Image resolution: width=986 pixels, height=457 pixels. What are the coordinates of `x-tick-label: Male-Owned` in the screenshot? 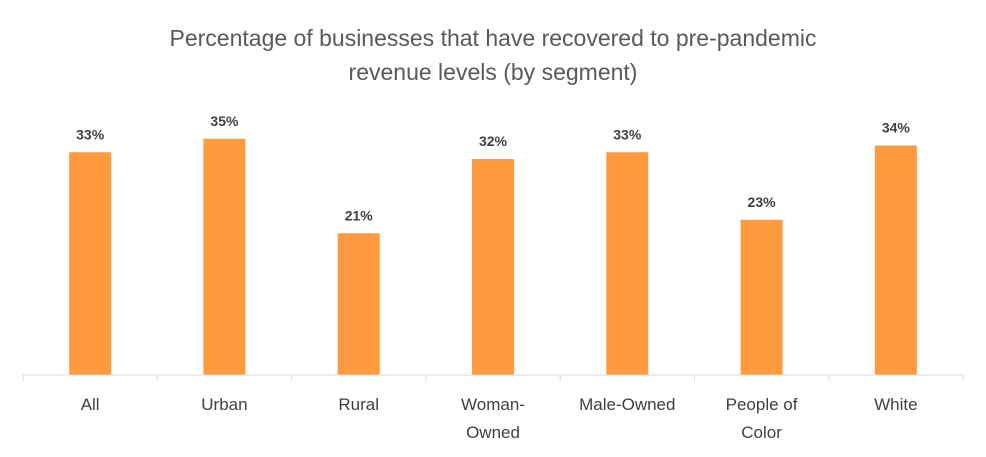 It's located at (627, 404).